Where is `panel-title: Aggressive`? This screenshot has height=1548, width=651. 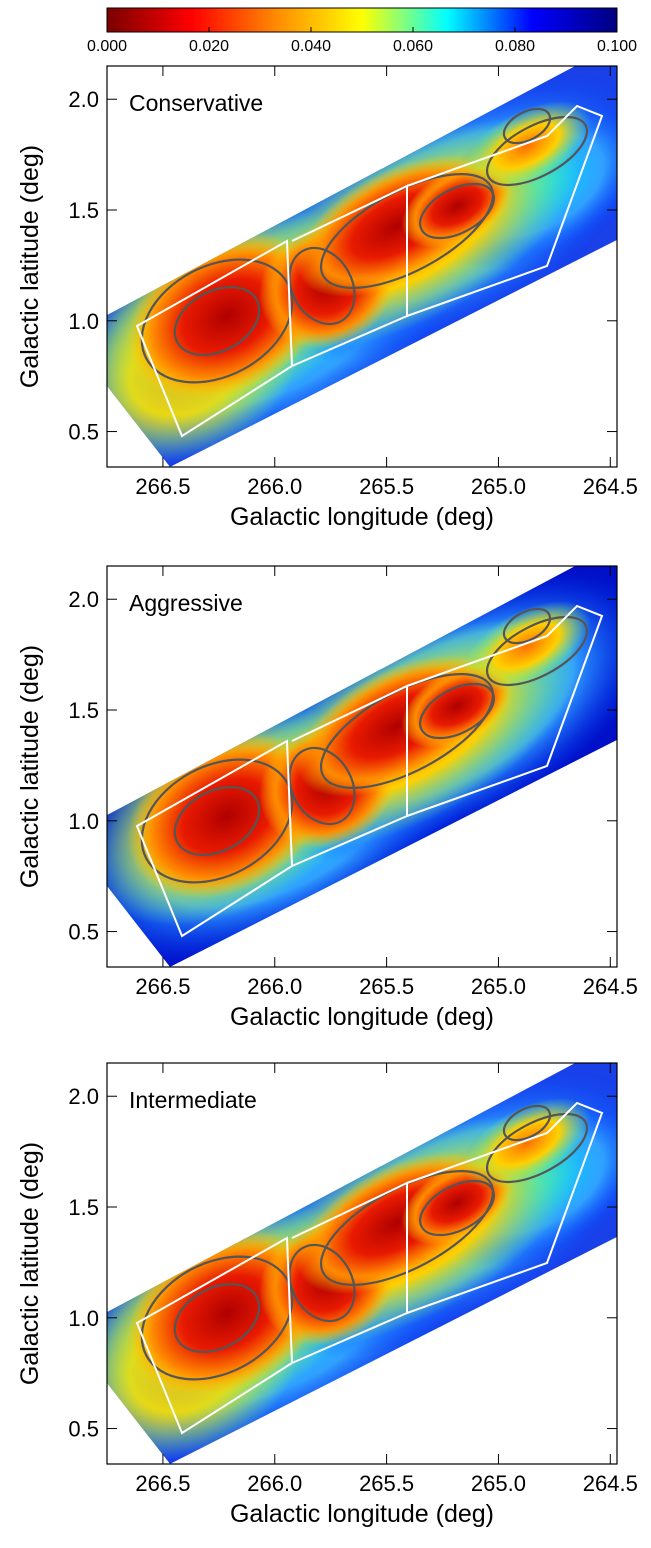
panel-title: Aggressive is located at coordinates (186, 603).